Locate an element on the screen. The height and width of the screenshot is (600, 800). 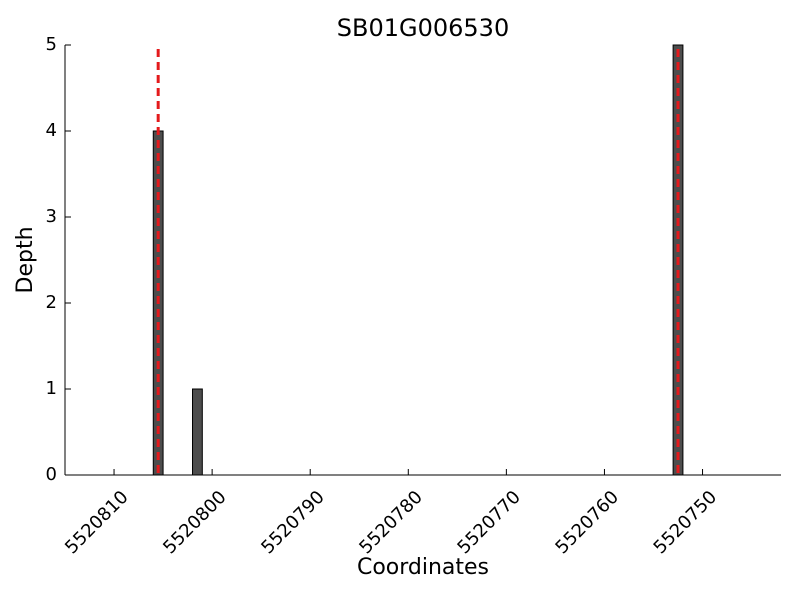
chart-title: SB01G006530 is located at coordinates (423, 28).